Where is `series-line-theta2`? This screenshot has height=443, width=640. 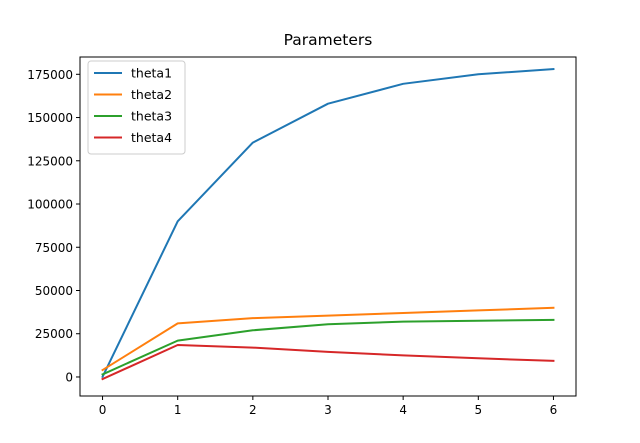 series-line-theta2 is located at coordinates (328, 339).